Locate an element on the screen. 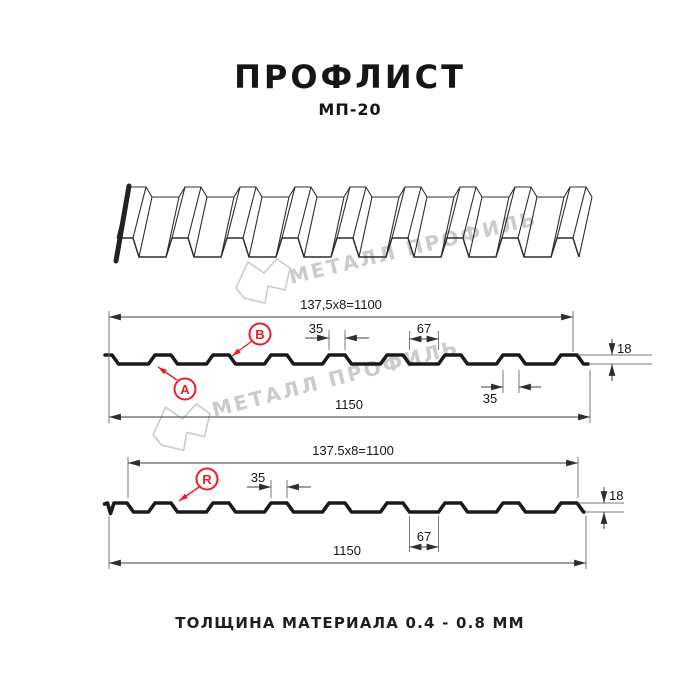 This screenshot has width=700, height=700. label-a-text: A is located at coordinates (185, 389).